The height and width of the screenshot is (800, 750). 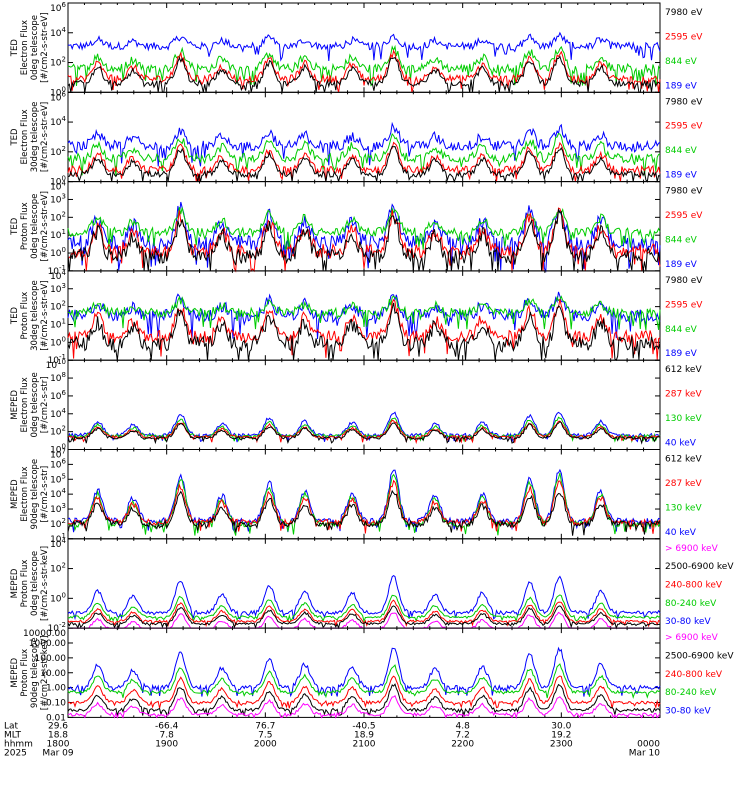 What do you see at coordinates (688, 711) in the screenshot?
I see `legend-entry-7-4: 30-80 keV` at bounding box center [688, 711].